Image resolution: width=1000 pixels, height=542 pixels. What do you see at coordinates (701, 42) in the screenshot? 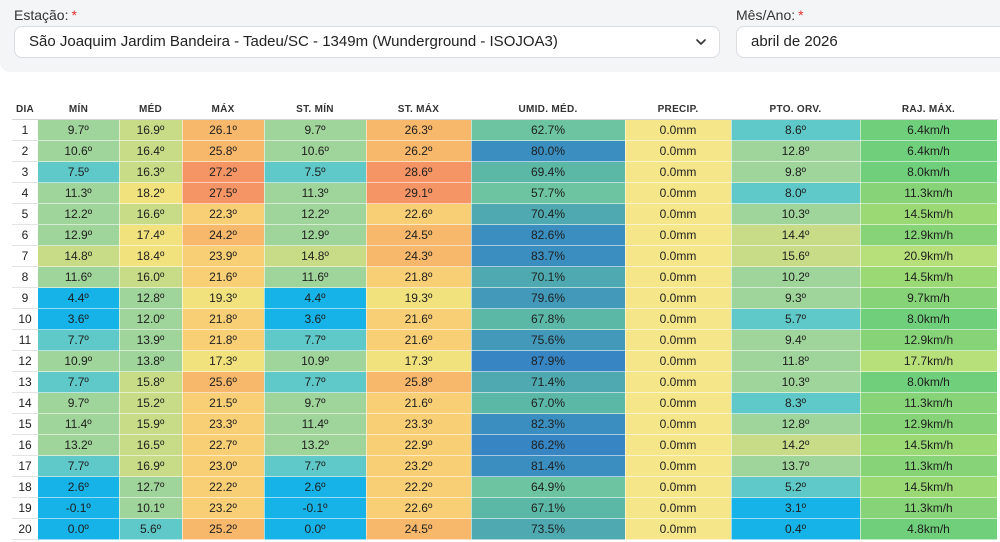
I see `chevron-down-icon` at bounding box center [701, 42].